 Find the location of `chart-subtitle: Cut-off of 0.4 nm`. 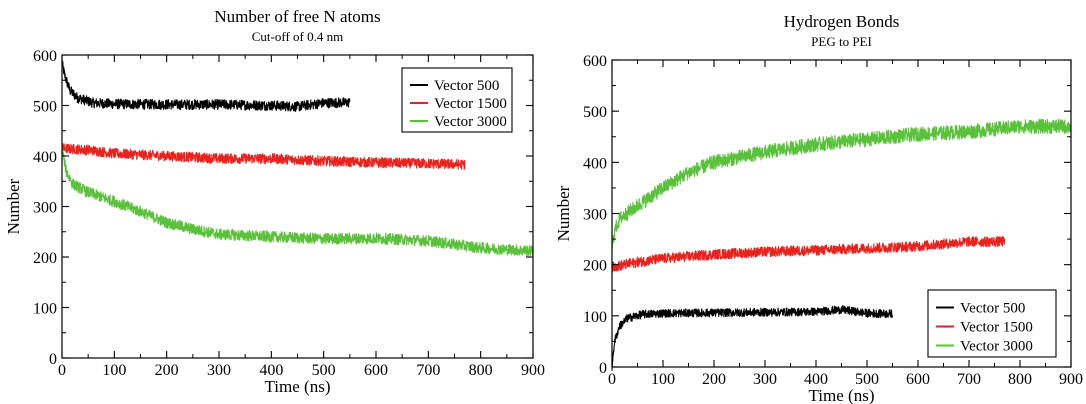

chart-subtitle: Cut-off of 0.4 nm is located at coordinates (297, 36).